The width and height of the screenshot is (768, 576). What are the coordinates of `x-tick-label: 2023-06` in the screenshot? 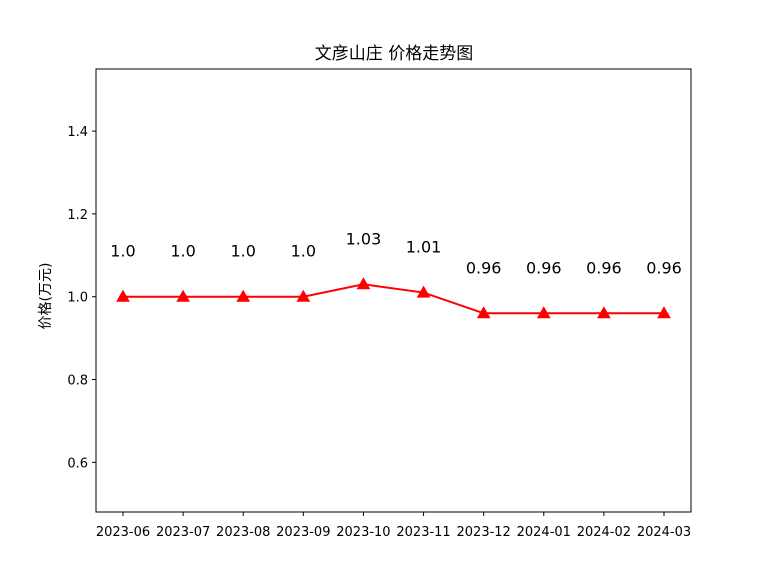 It's located at (123, 532).